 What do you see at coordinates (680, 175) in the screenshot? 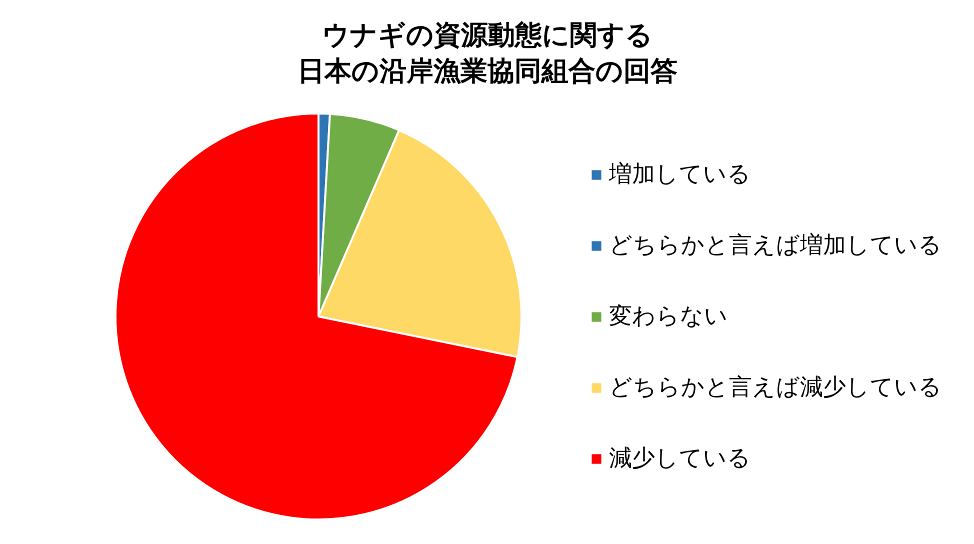
I see `legend-label: 増加している` at bounding box center [680, 175].